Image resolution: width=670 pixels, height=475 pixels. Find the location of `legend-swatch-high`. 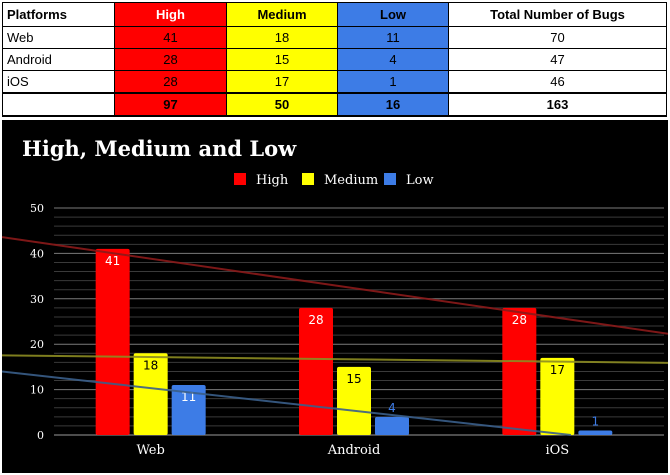

legend-swatch-high is located at coordinates (240, 179).